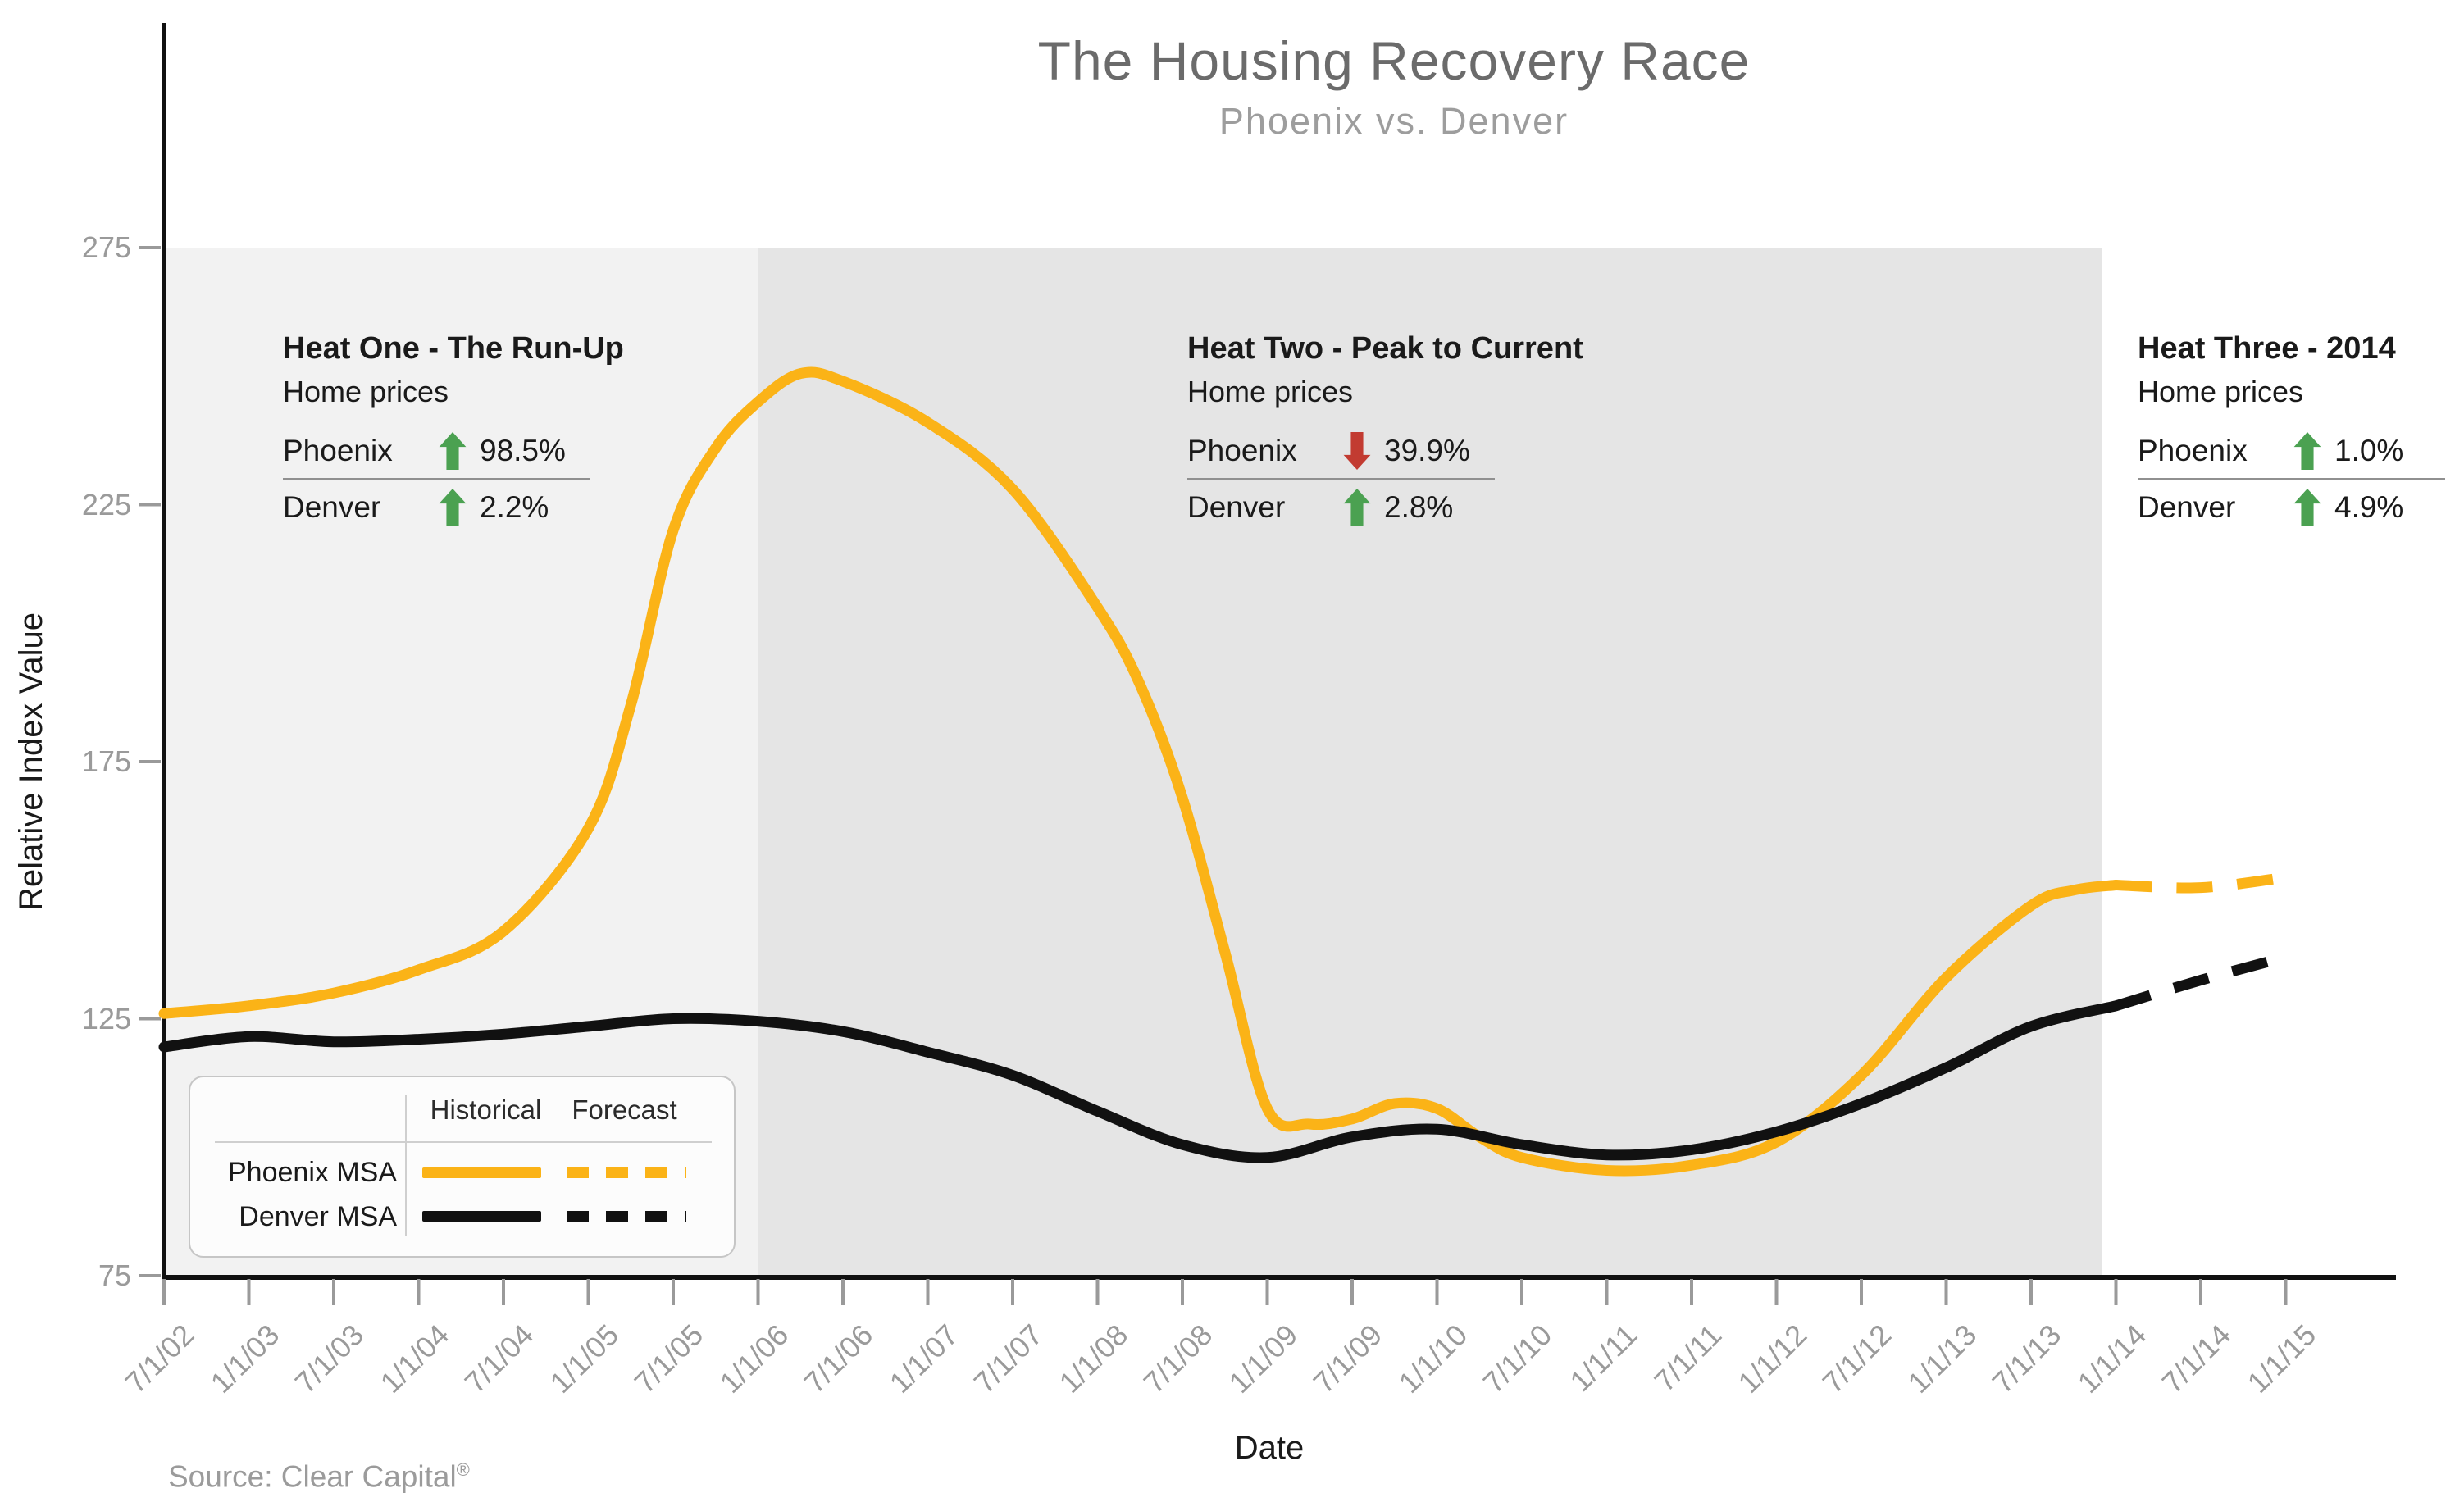  Describe the element at coordinates (1393, 121) in the screenshot. I see `page-subtitle: Phoenix vs. Denver` at that location.